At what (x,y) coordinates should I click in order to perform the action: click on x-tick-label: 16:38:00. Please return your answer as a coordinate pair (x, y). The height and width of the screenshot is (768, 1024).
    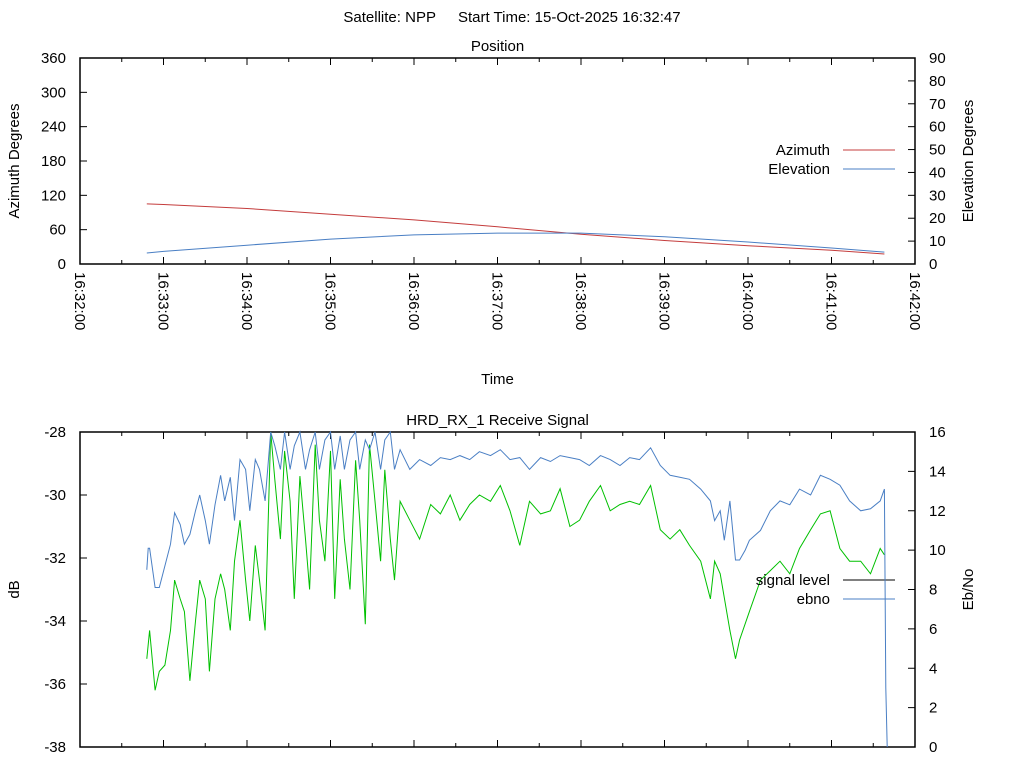
    Looking at the image, I should click on (580, 301).